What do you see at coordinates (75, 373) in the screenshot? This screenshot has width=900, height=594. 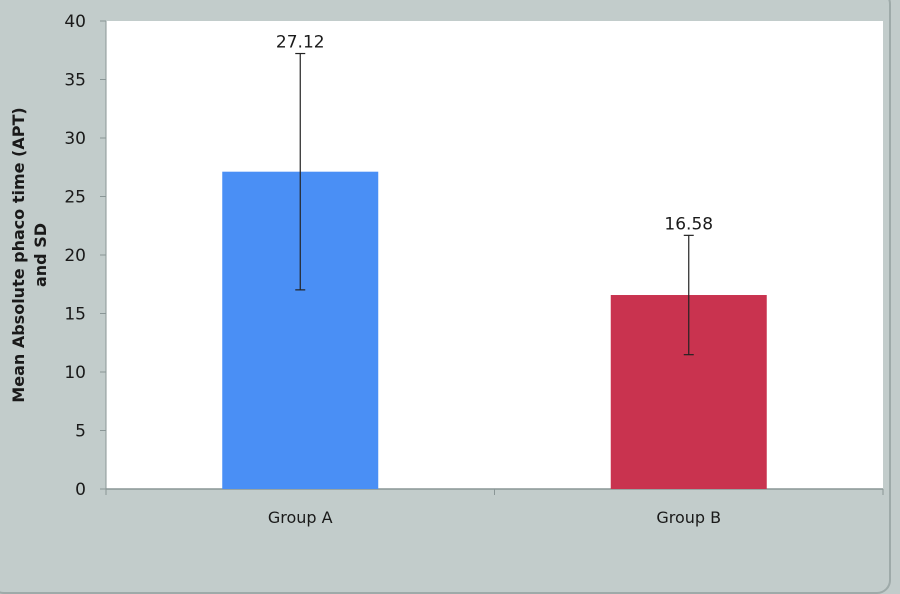 I see `y-tick-label: 10` at bounding box center [75, 373].